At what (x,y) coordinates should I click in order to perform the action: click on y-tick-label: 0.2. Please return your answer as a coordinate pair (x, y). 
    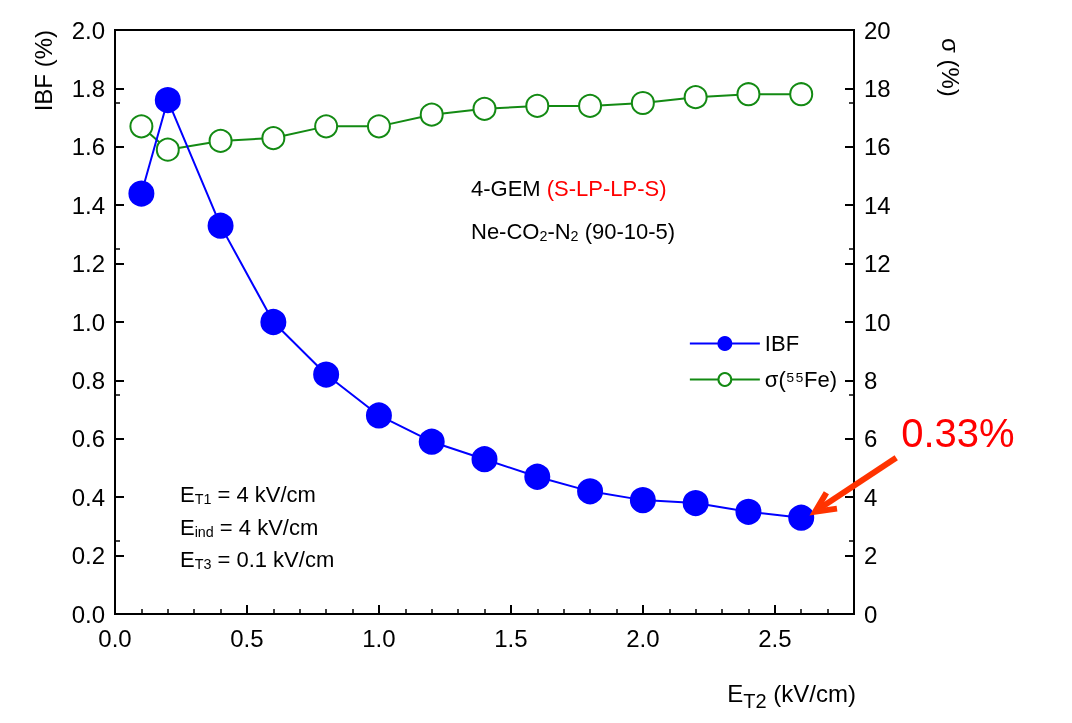
    Looking at the image, I should click on (88, 556).